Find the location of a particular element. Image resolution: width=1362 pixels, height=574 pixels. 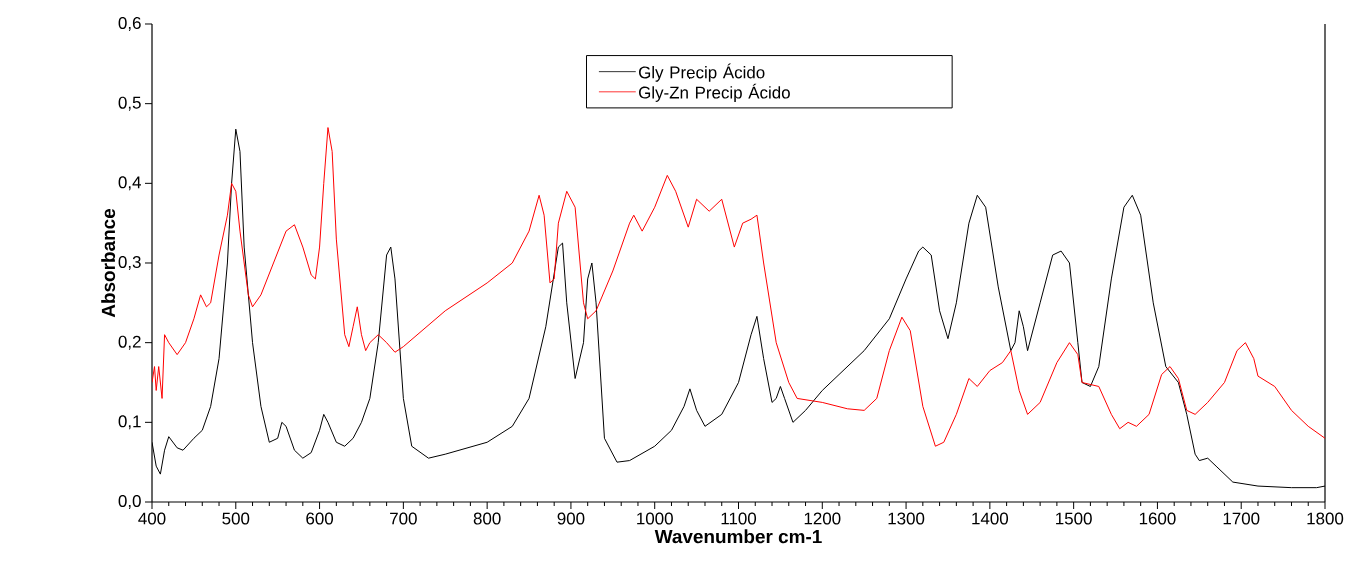

y-tick-label: 0,5 is located at coordinates (129, 103).